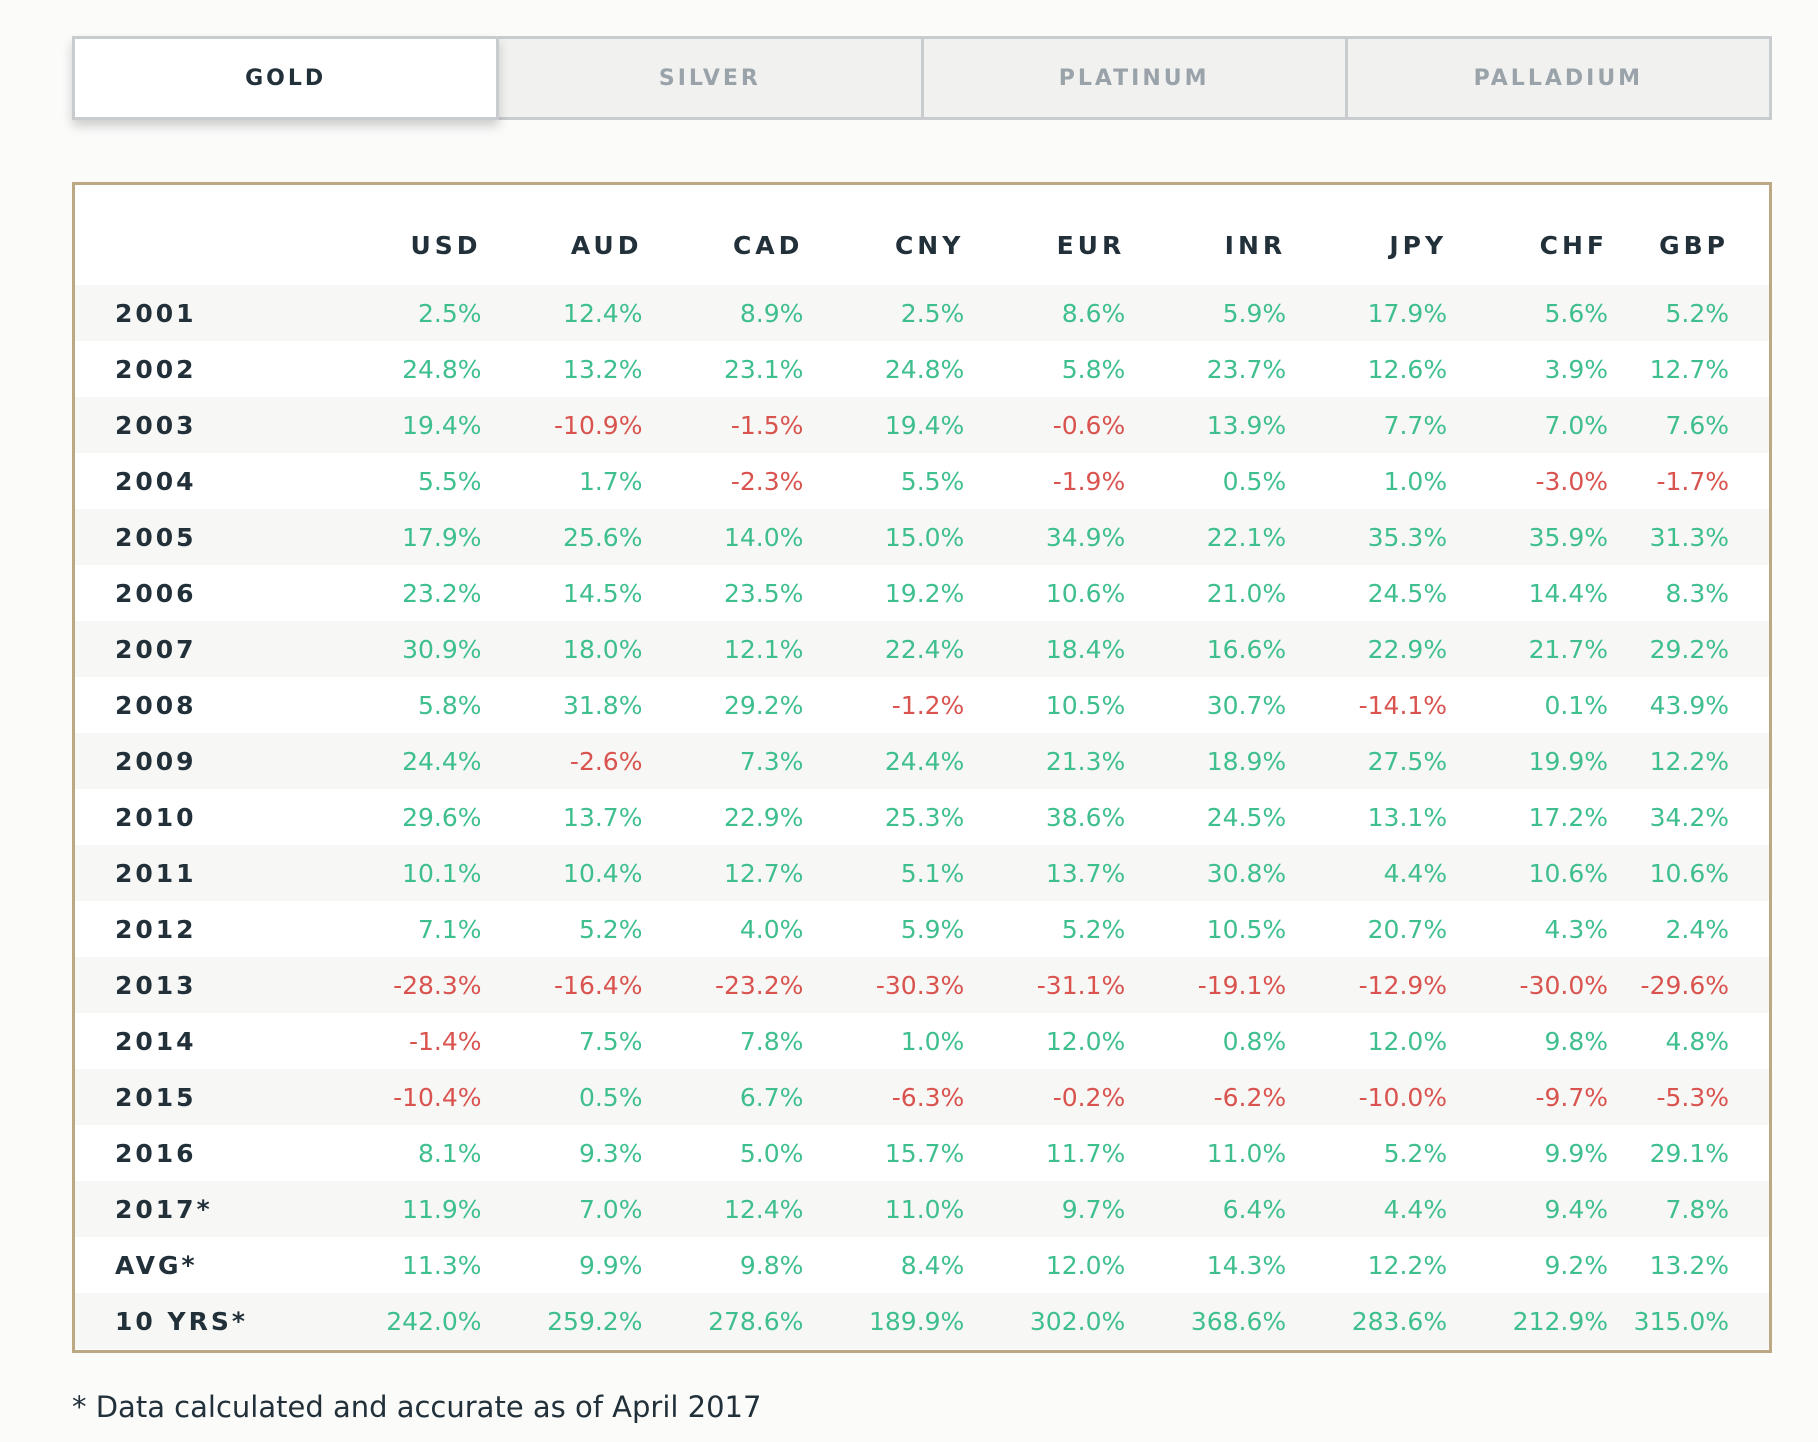  What do you see at coordinates (1527, 537) in the screenshot?
I see `table-cell: 35.9%` at bounding box center [1527, 537].